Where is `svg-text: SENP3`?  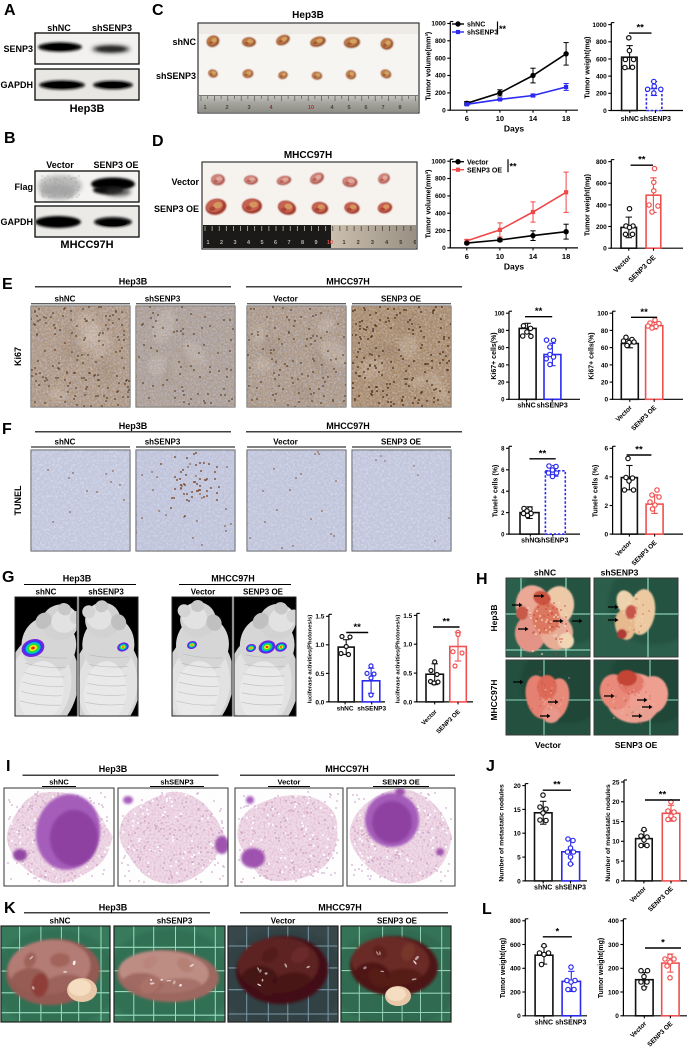 svg-text: SENP3 is located at coordinates (18, 49).